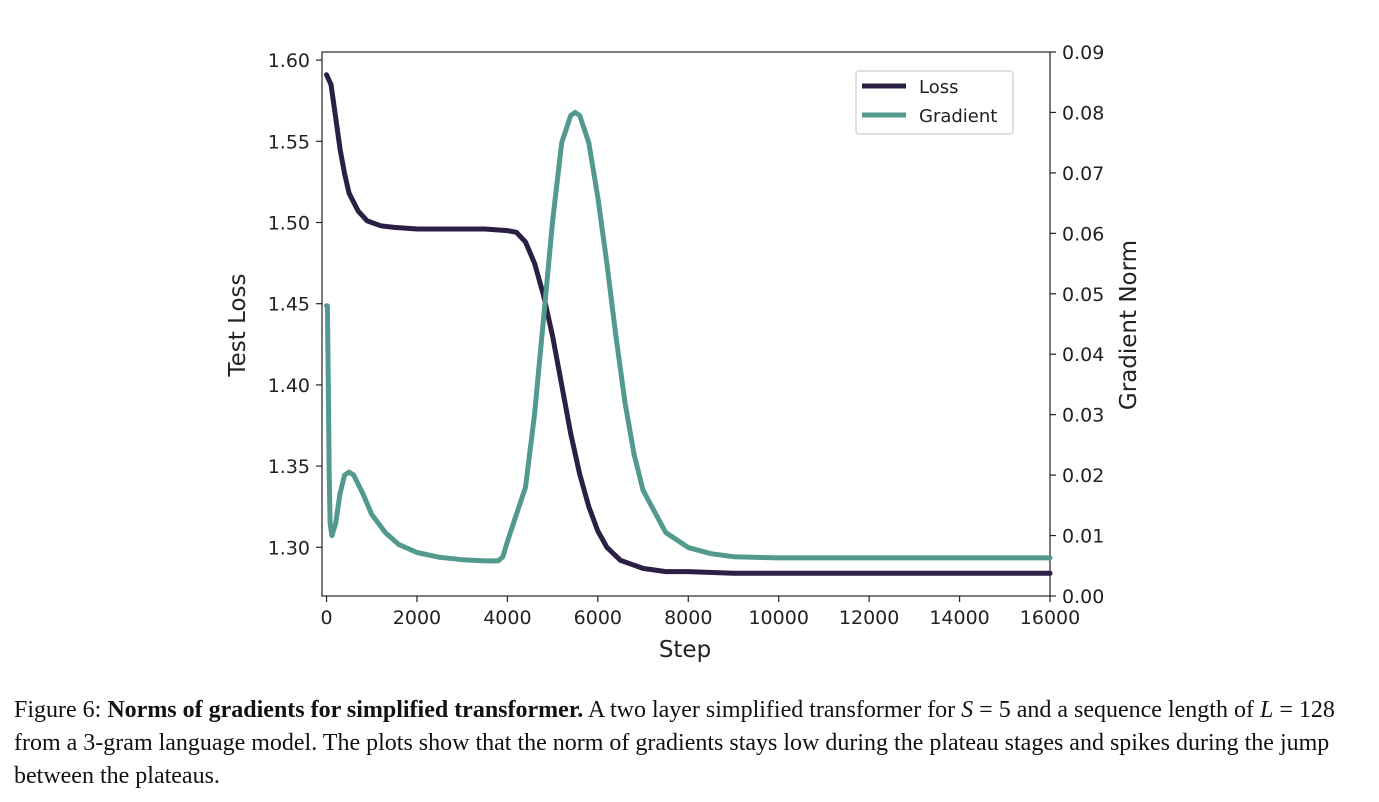  Describe the element at coordinates (778, 618) in the screenshot. I see `x-tick-label: 10000` at that location.